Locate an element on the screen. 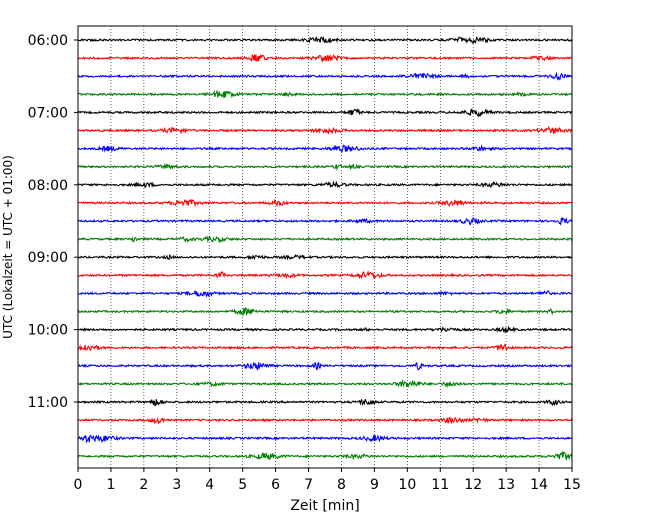 The height and width of the screenshot is (520, 650). x-tick-label: 0 is located at coordinates (78, 485).